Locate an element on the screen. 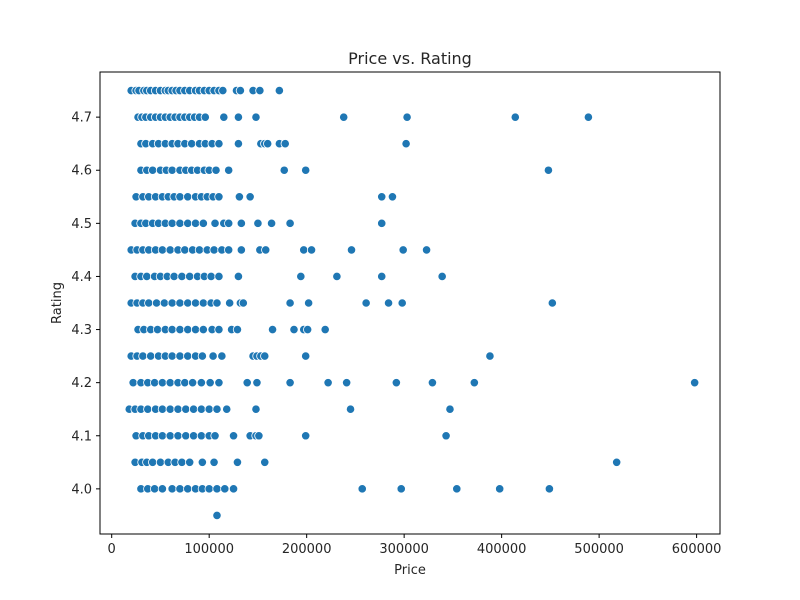 Image resolution: width=800 pixels, height=600 pixels. y-tick-label: 4.6 is located at coordinates (81, 171).